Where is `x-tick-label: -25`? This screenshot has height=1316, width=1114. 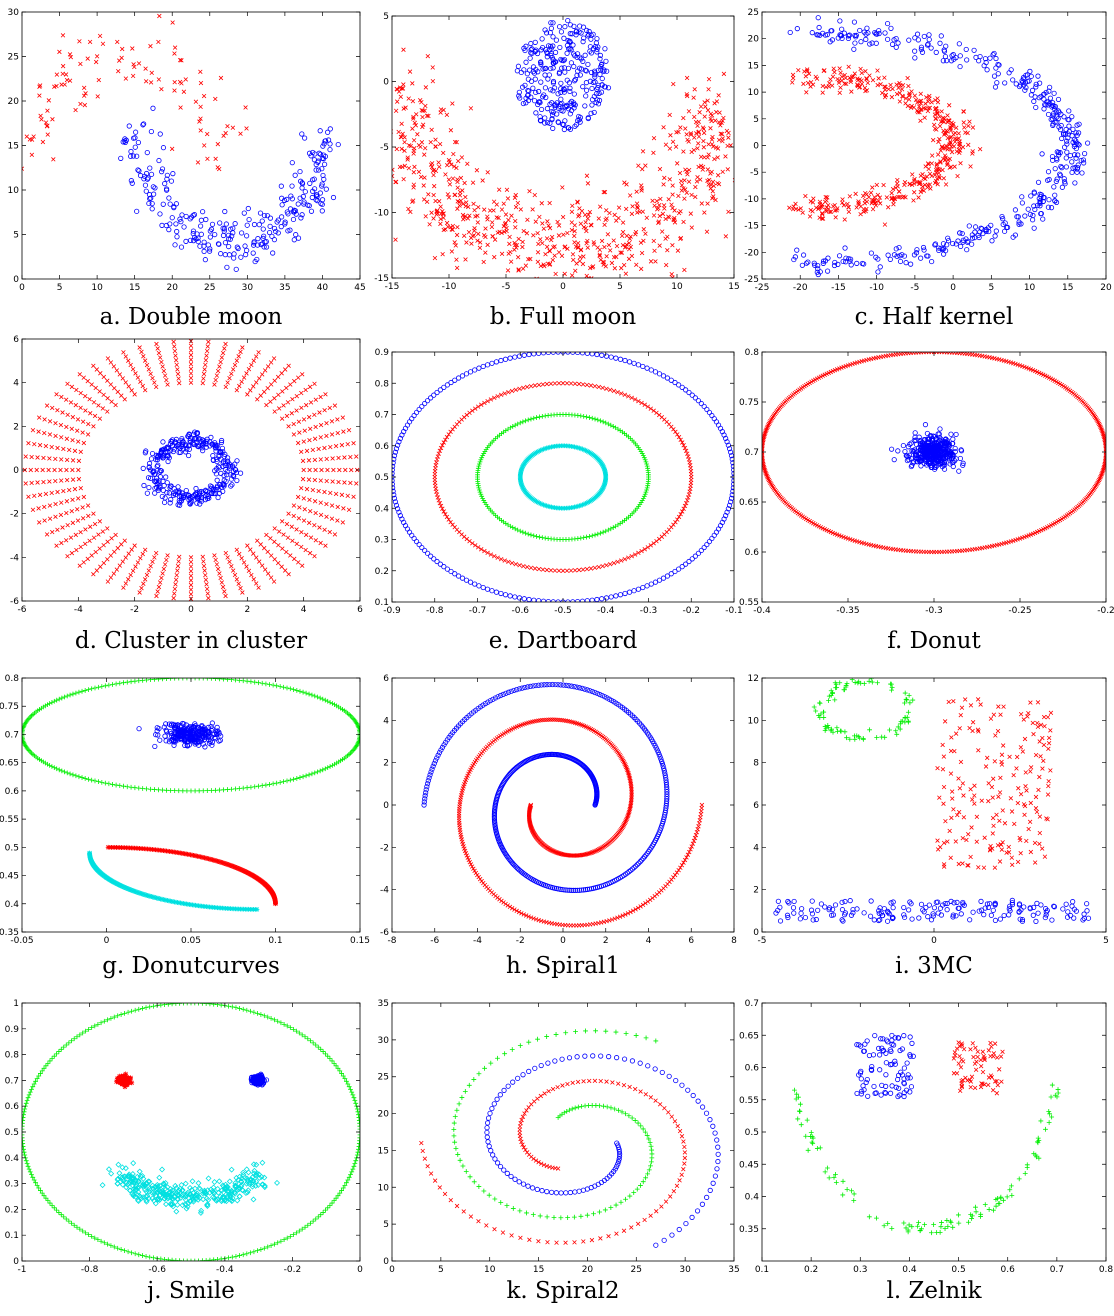
x-tick-label: -25 is located at coordinates (762, 288).